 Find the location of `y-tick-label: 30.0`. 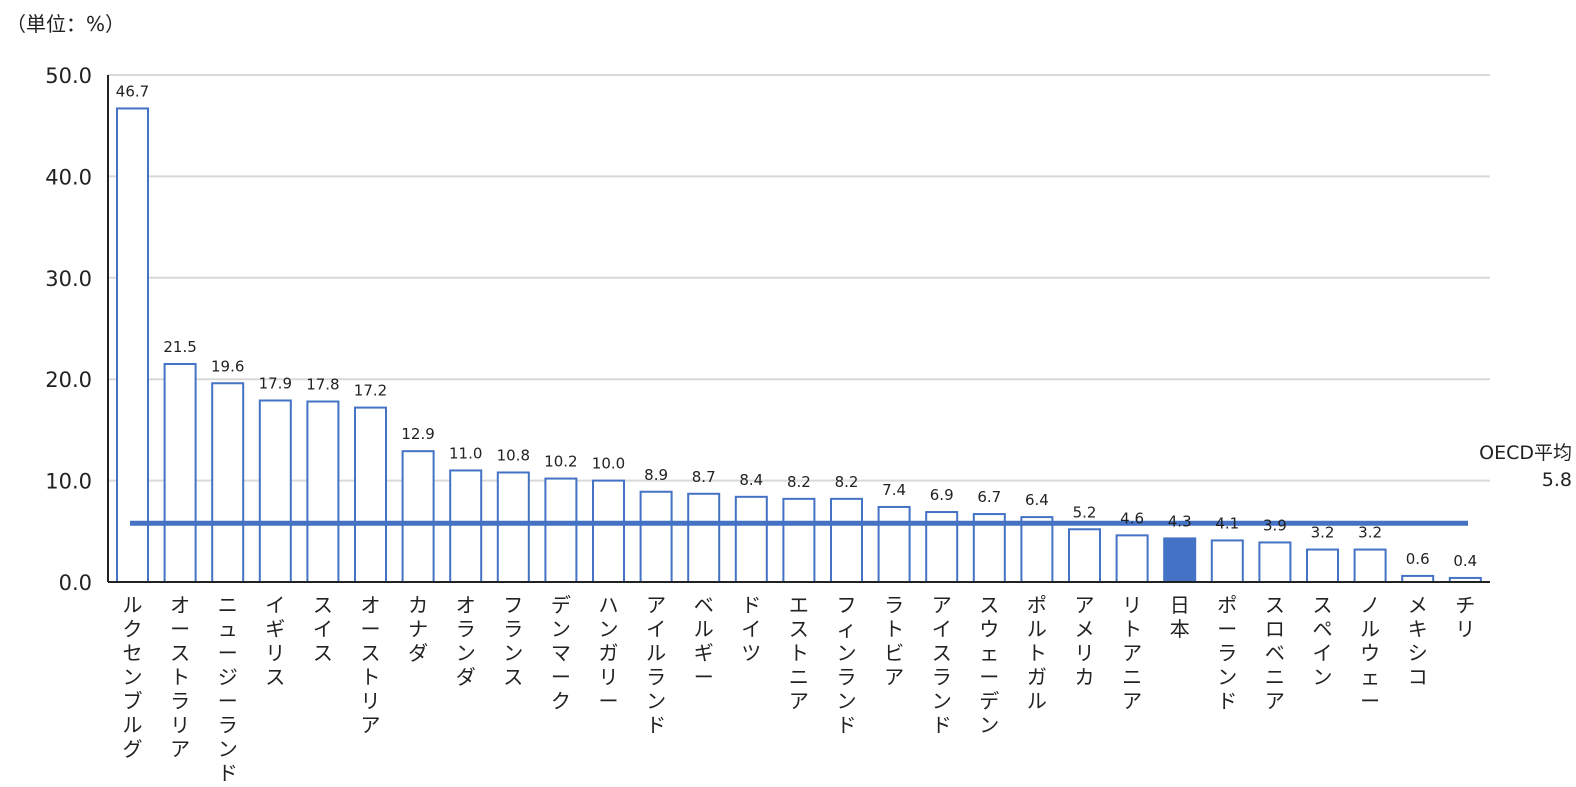

y-tick-label: 30.0 is located at coordinates (68, 279).